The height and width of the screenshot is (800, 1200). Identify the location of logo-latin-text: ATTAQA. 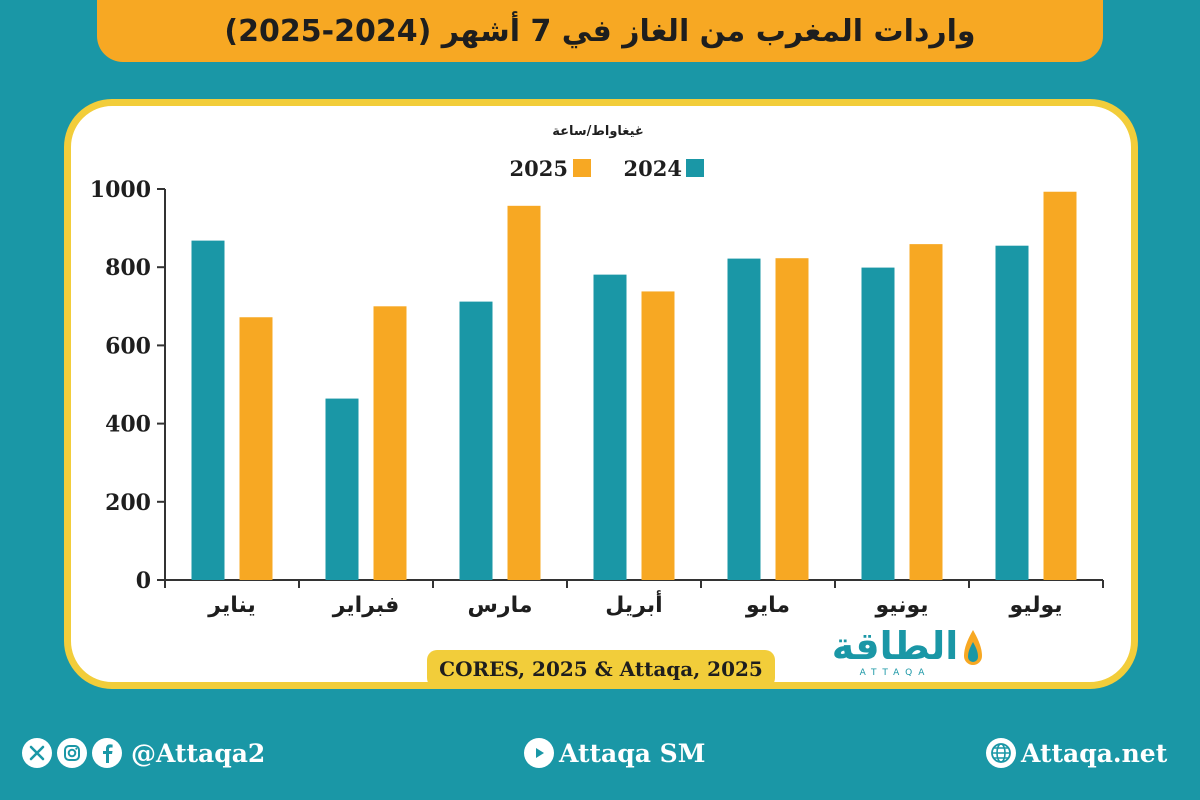
(895, 673).